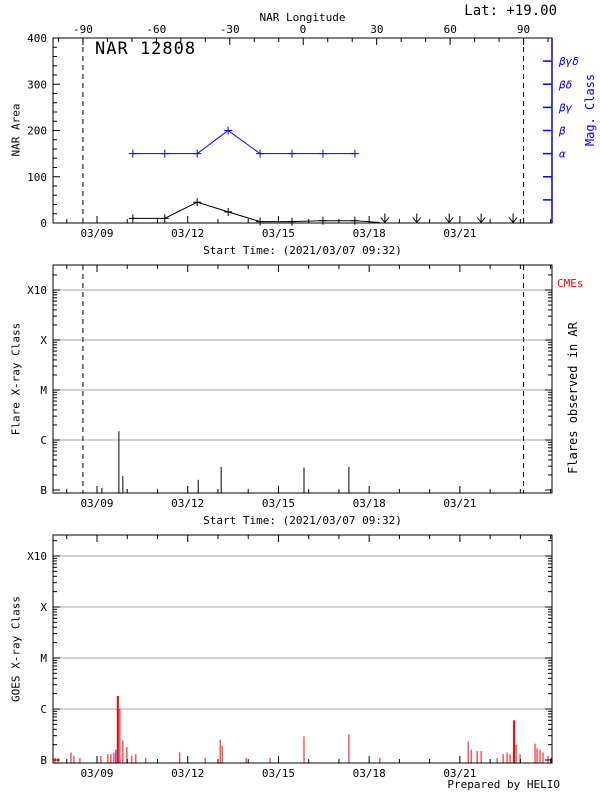 This screenshot has height=800, width=600. Describe the element at coordinates (16, 379) in the screenshot. I see `flare-class-axis-title: Flare X-ray Class` at that location.